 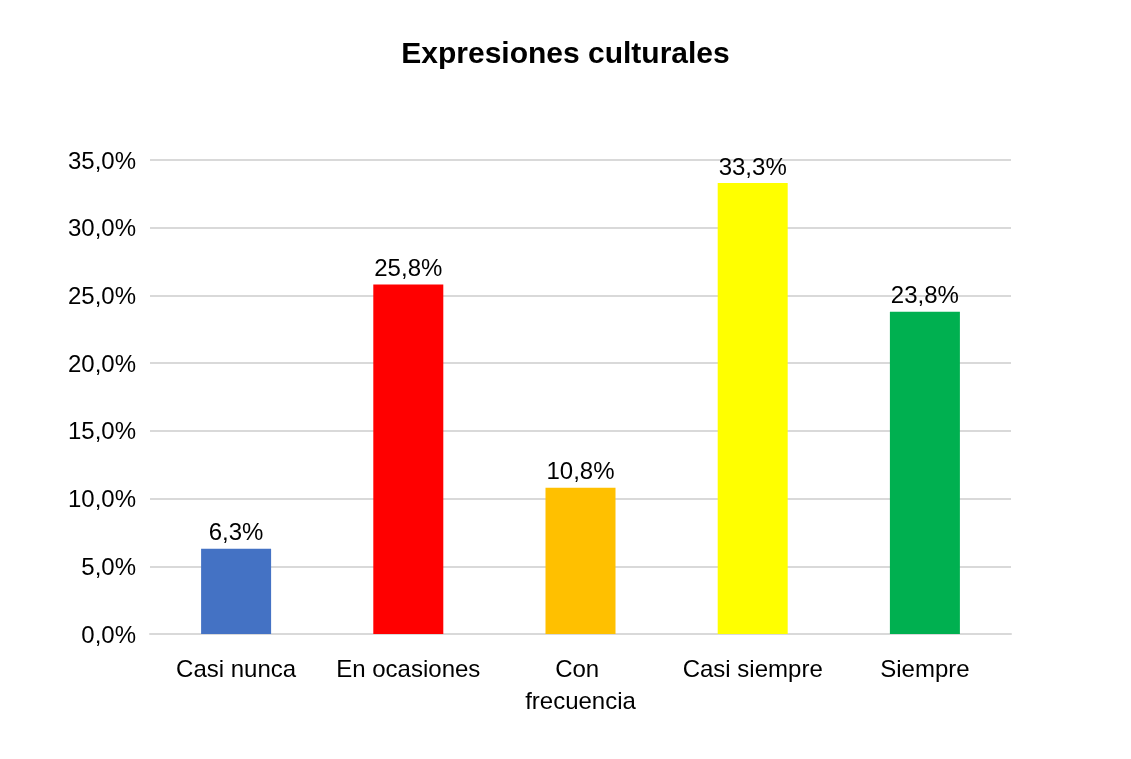 What do you see at coordinates (565, 52) in the screenshot?
I see `chart-title: Expresiones culturales` at bounding box center [565, 52].